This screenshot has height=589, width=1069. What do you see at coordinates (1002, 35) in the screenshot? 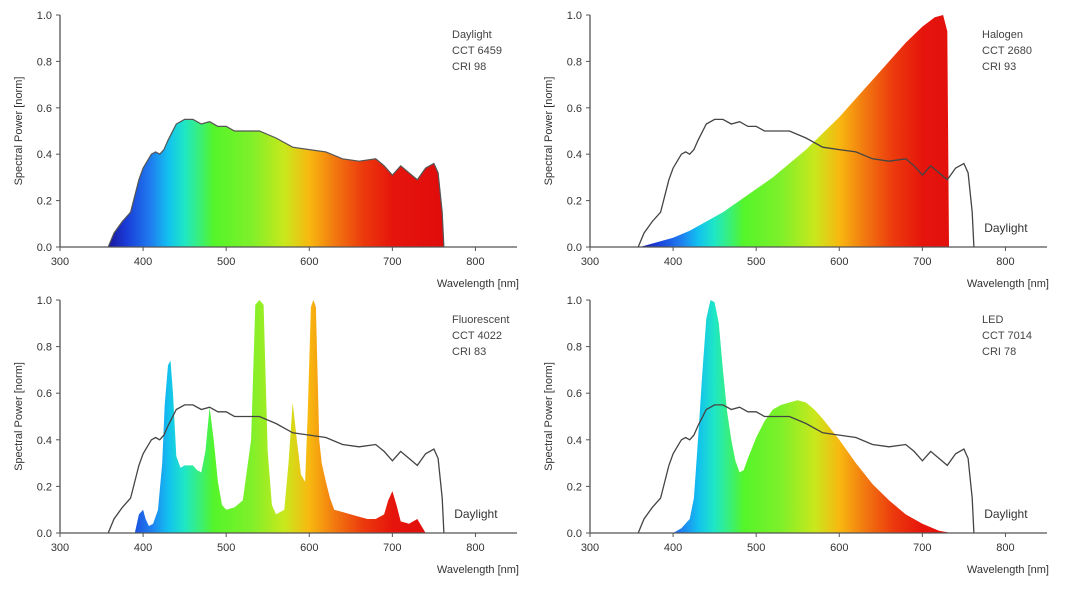
I see `panel-annotation-line: Halogen` at bounding box center [1002, 35].